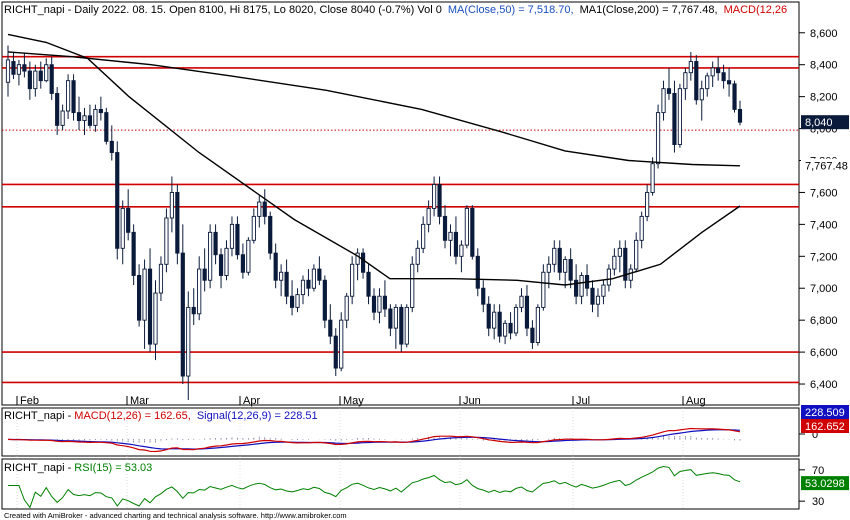  I want to click on macd-badge-bg, so click(825, 426).